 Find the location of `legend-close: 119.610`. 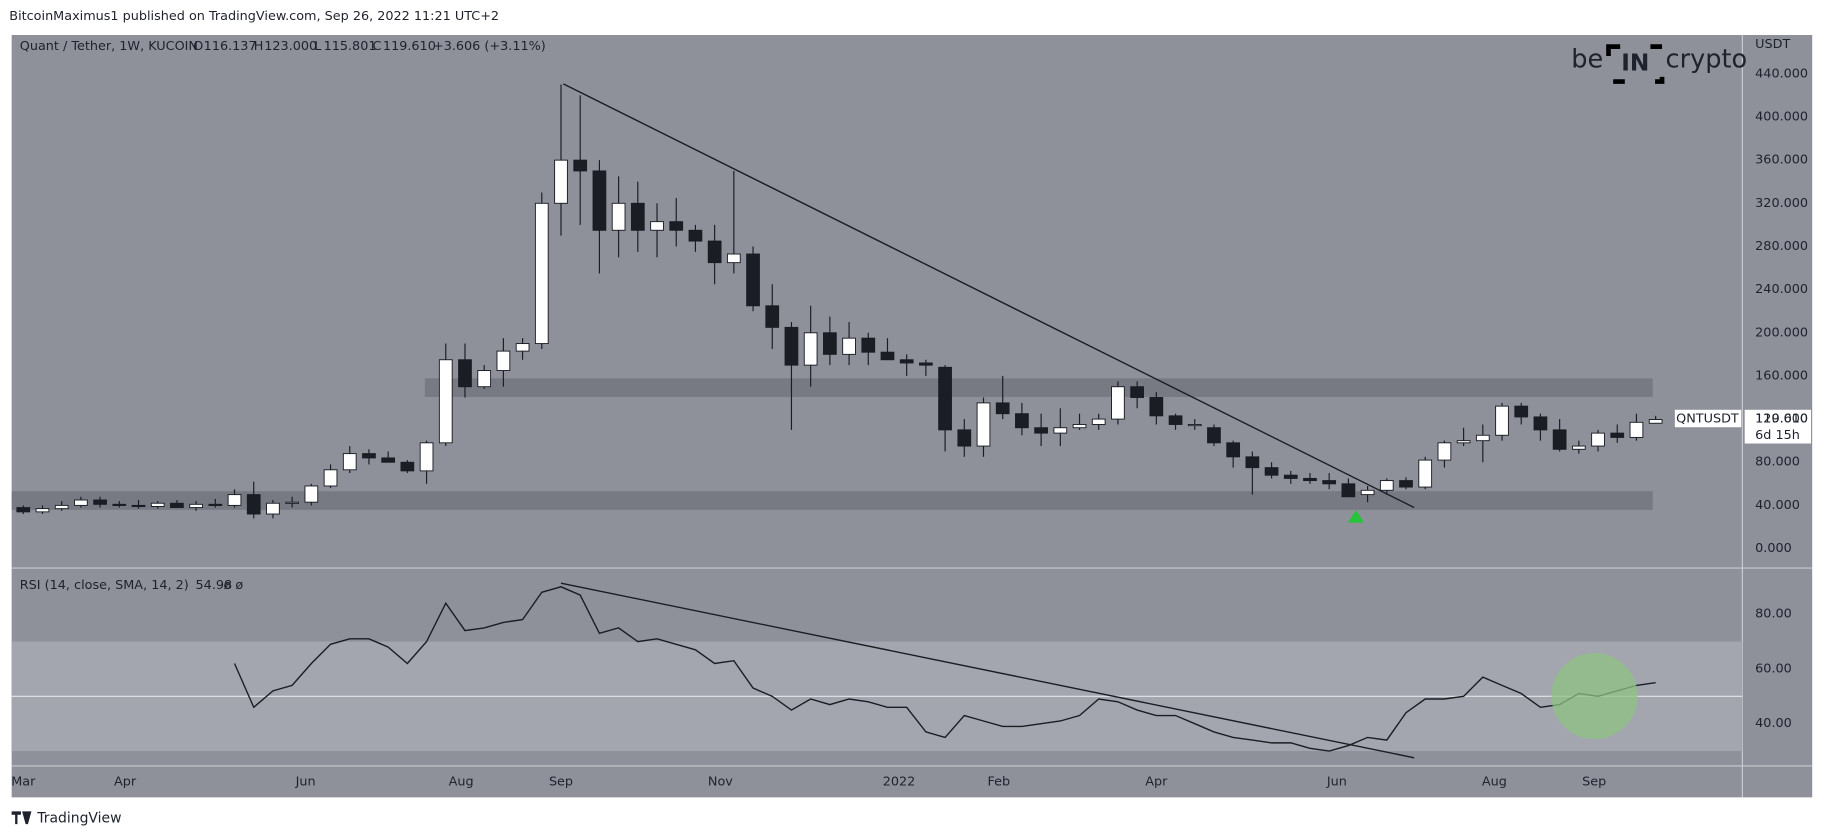

legend-close: 119.610 is located at coordinates (409, 46).